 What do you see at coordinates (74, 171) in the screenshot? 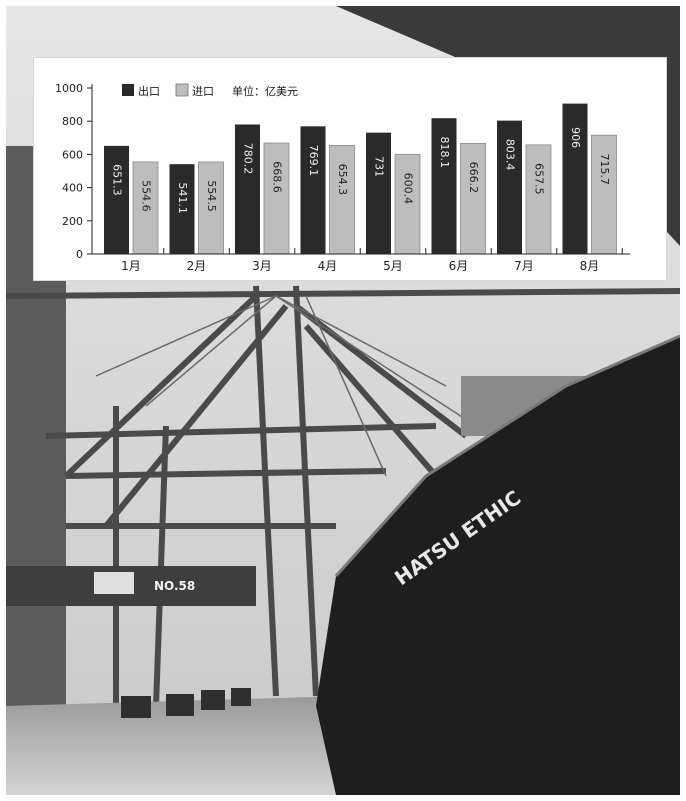
I see `y-axis: 0 200 400 600 800 1000` at bounding box center [74, 171].